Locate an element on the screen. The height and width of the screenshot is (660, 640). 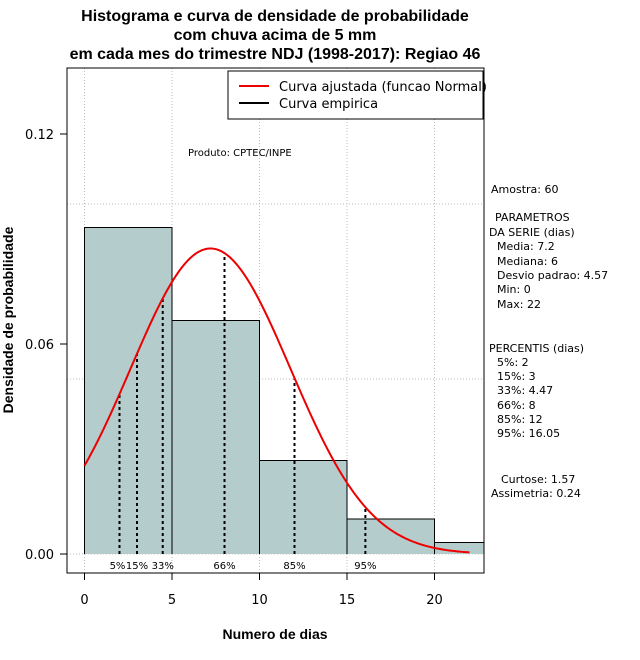
legend-box is located at coordinates (355, 95).